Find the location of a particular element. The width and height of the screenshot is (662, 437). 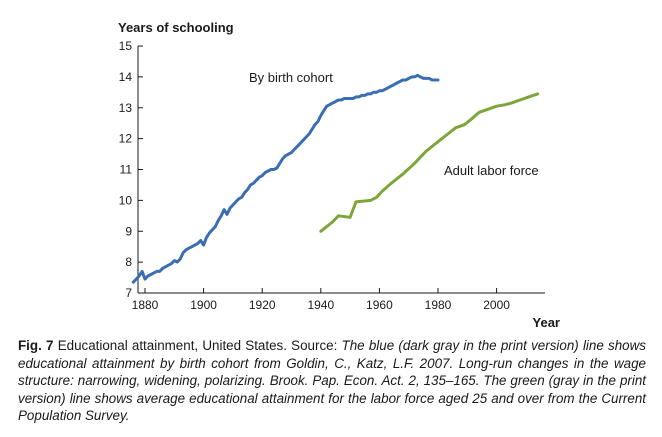

y-ticks: 7 8 9 10 11 12 13 14 15 is located at coordinates (131, 169).